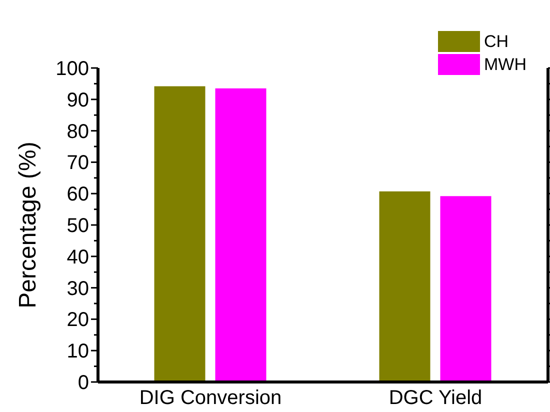 This screenshot has height=412, width=550. What do you see at coordinates (210, 398) in the screenshot?
I see `x-tick-label: DIG Conversion` at bounding box center [210, 398].